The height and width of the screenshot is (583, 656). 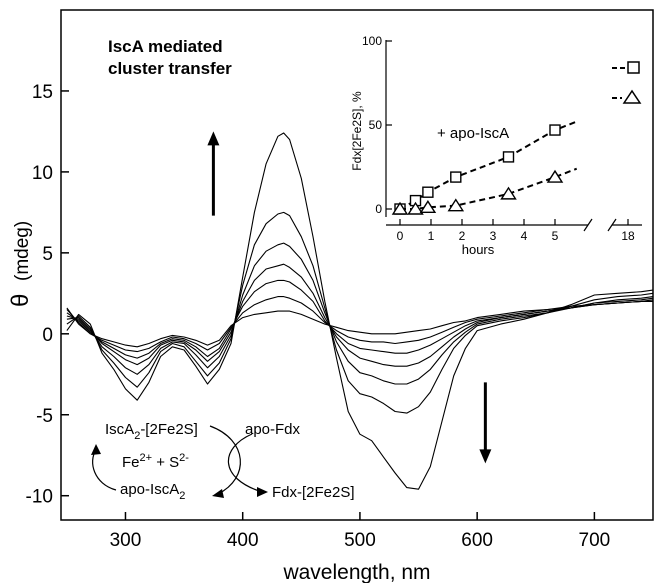 What do you see at coordinates (632, 97) in the screenshot?
I see `legend-triangle-marker` at bounding box center [632, 97].